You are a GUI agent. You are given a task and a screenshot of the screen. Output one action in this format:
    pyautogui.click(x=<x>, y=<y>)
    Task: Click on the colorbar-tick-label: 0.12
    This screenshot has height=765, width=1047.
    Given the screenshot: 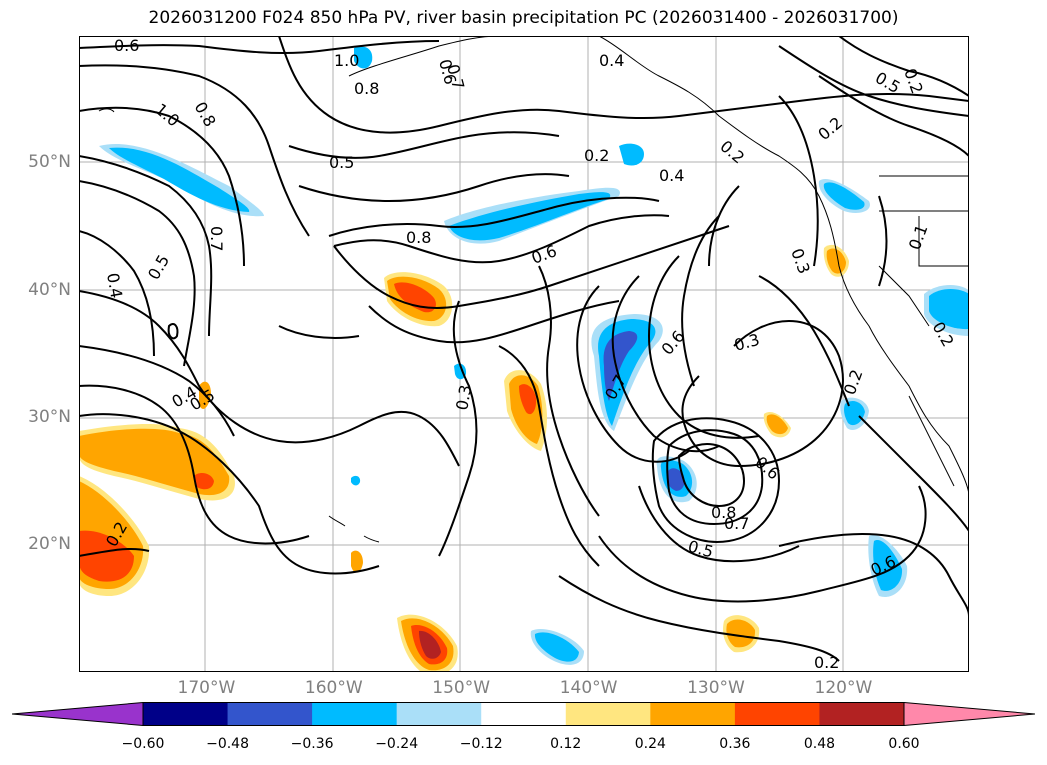 What is the action you would take?
    pyautogui.click(x=566, y=744)
    